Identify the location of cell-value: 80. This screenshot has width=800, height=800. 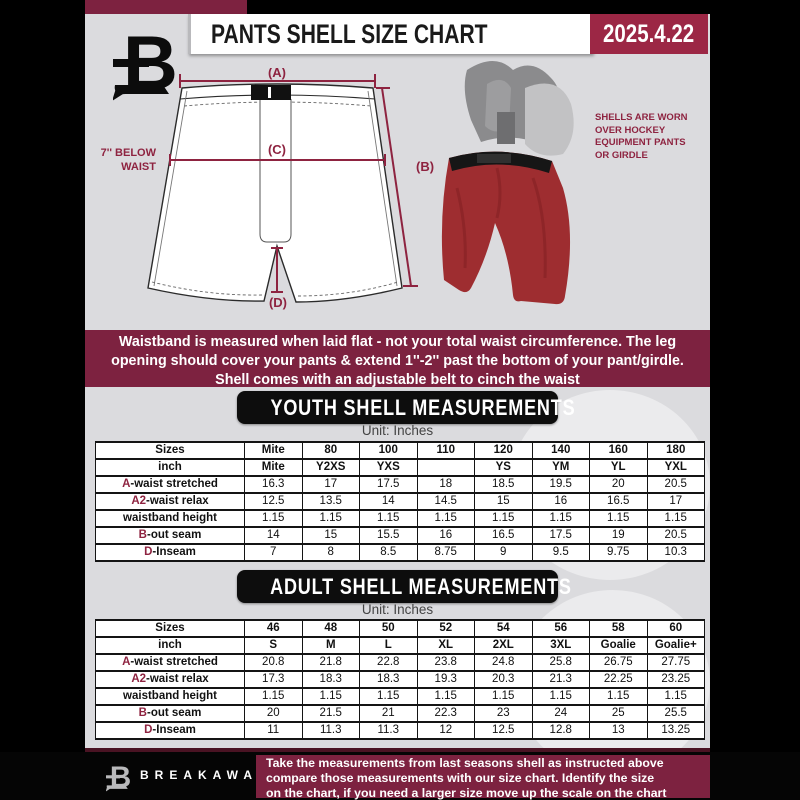
(330, 450).